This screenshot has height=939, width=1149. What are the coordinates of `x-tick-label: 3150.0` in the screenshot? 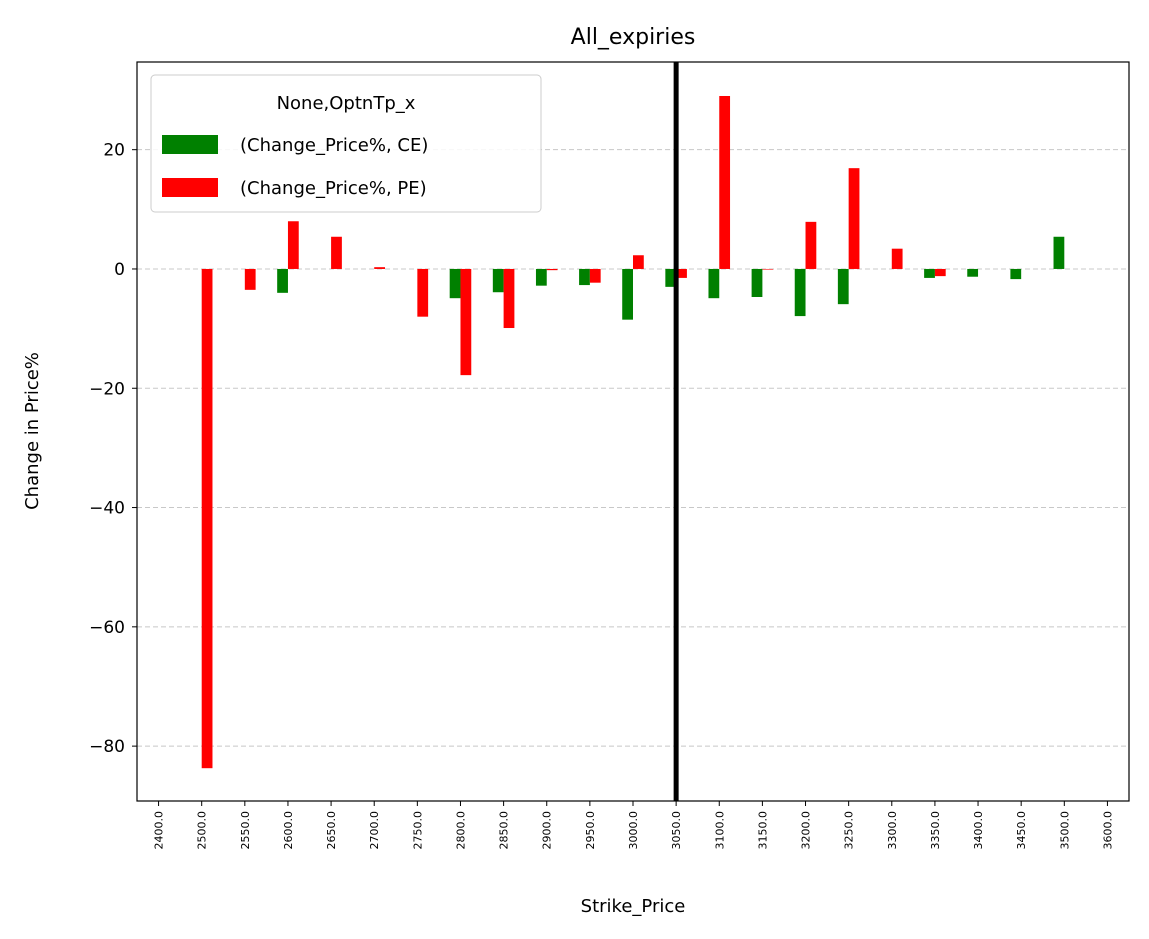 It's located at (762, 830).